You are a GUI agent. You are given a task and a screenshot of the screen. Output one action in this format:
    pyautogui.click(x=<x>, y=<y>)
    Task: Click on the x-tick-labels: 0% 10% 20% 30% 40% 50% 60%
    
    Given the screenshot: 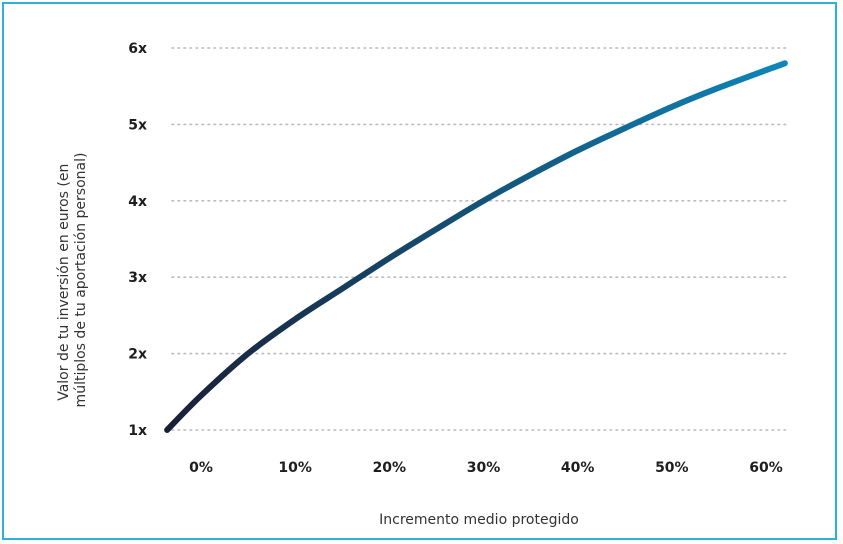 What is the action you would take?
    pyautogui.click(x=486, y=468)
    